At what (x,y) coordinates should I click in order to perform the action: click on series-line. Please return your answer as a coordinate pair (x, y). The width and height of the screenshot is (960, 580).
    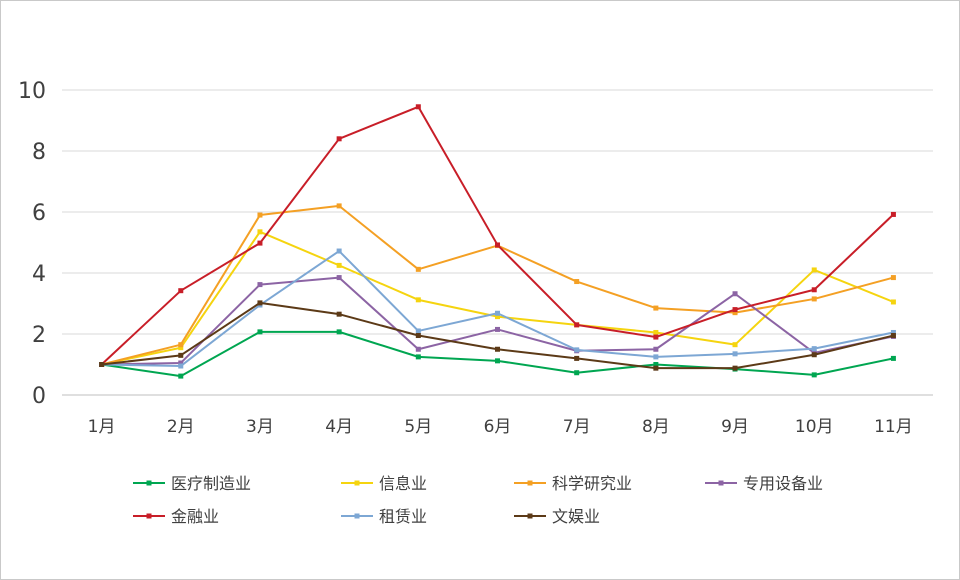
    Looking at the image, I should click on (497, 354).